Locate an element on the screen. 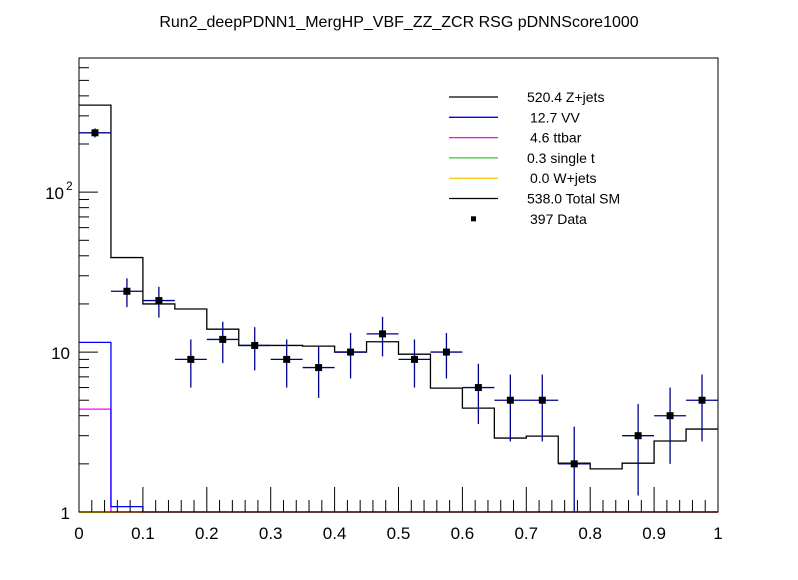 This screenshot has height=580, width=798. legend-label: 12.7 VV is located at coordinates (555, 117).